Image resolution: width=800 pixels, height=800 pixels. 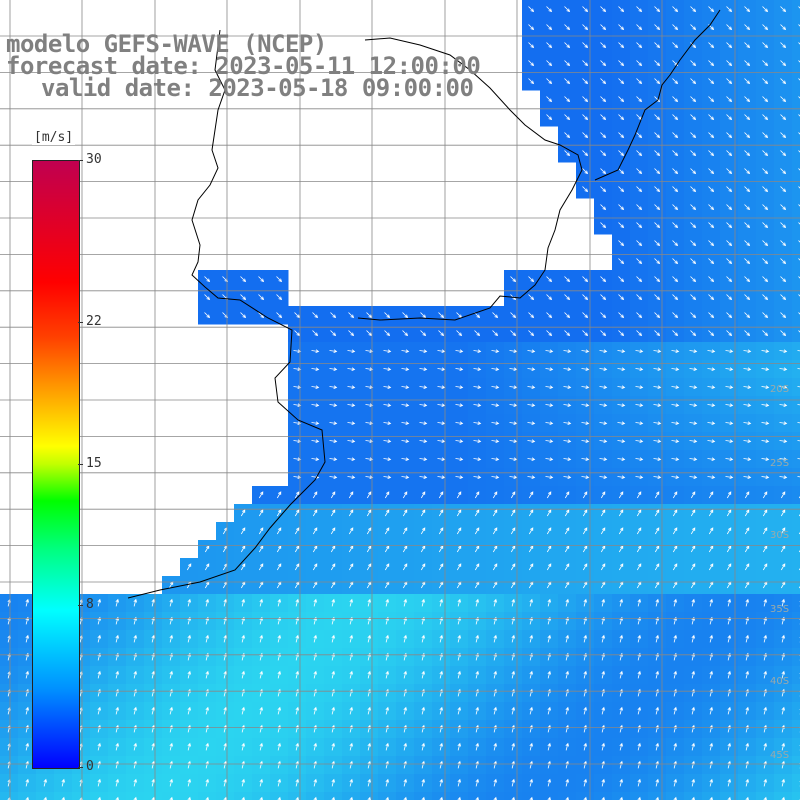 What do you see at coordinates (779, 463) in the screenshot?
I see `lat-label: 25S` at bounding box center [779, 463].